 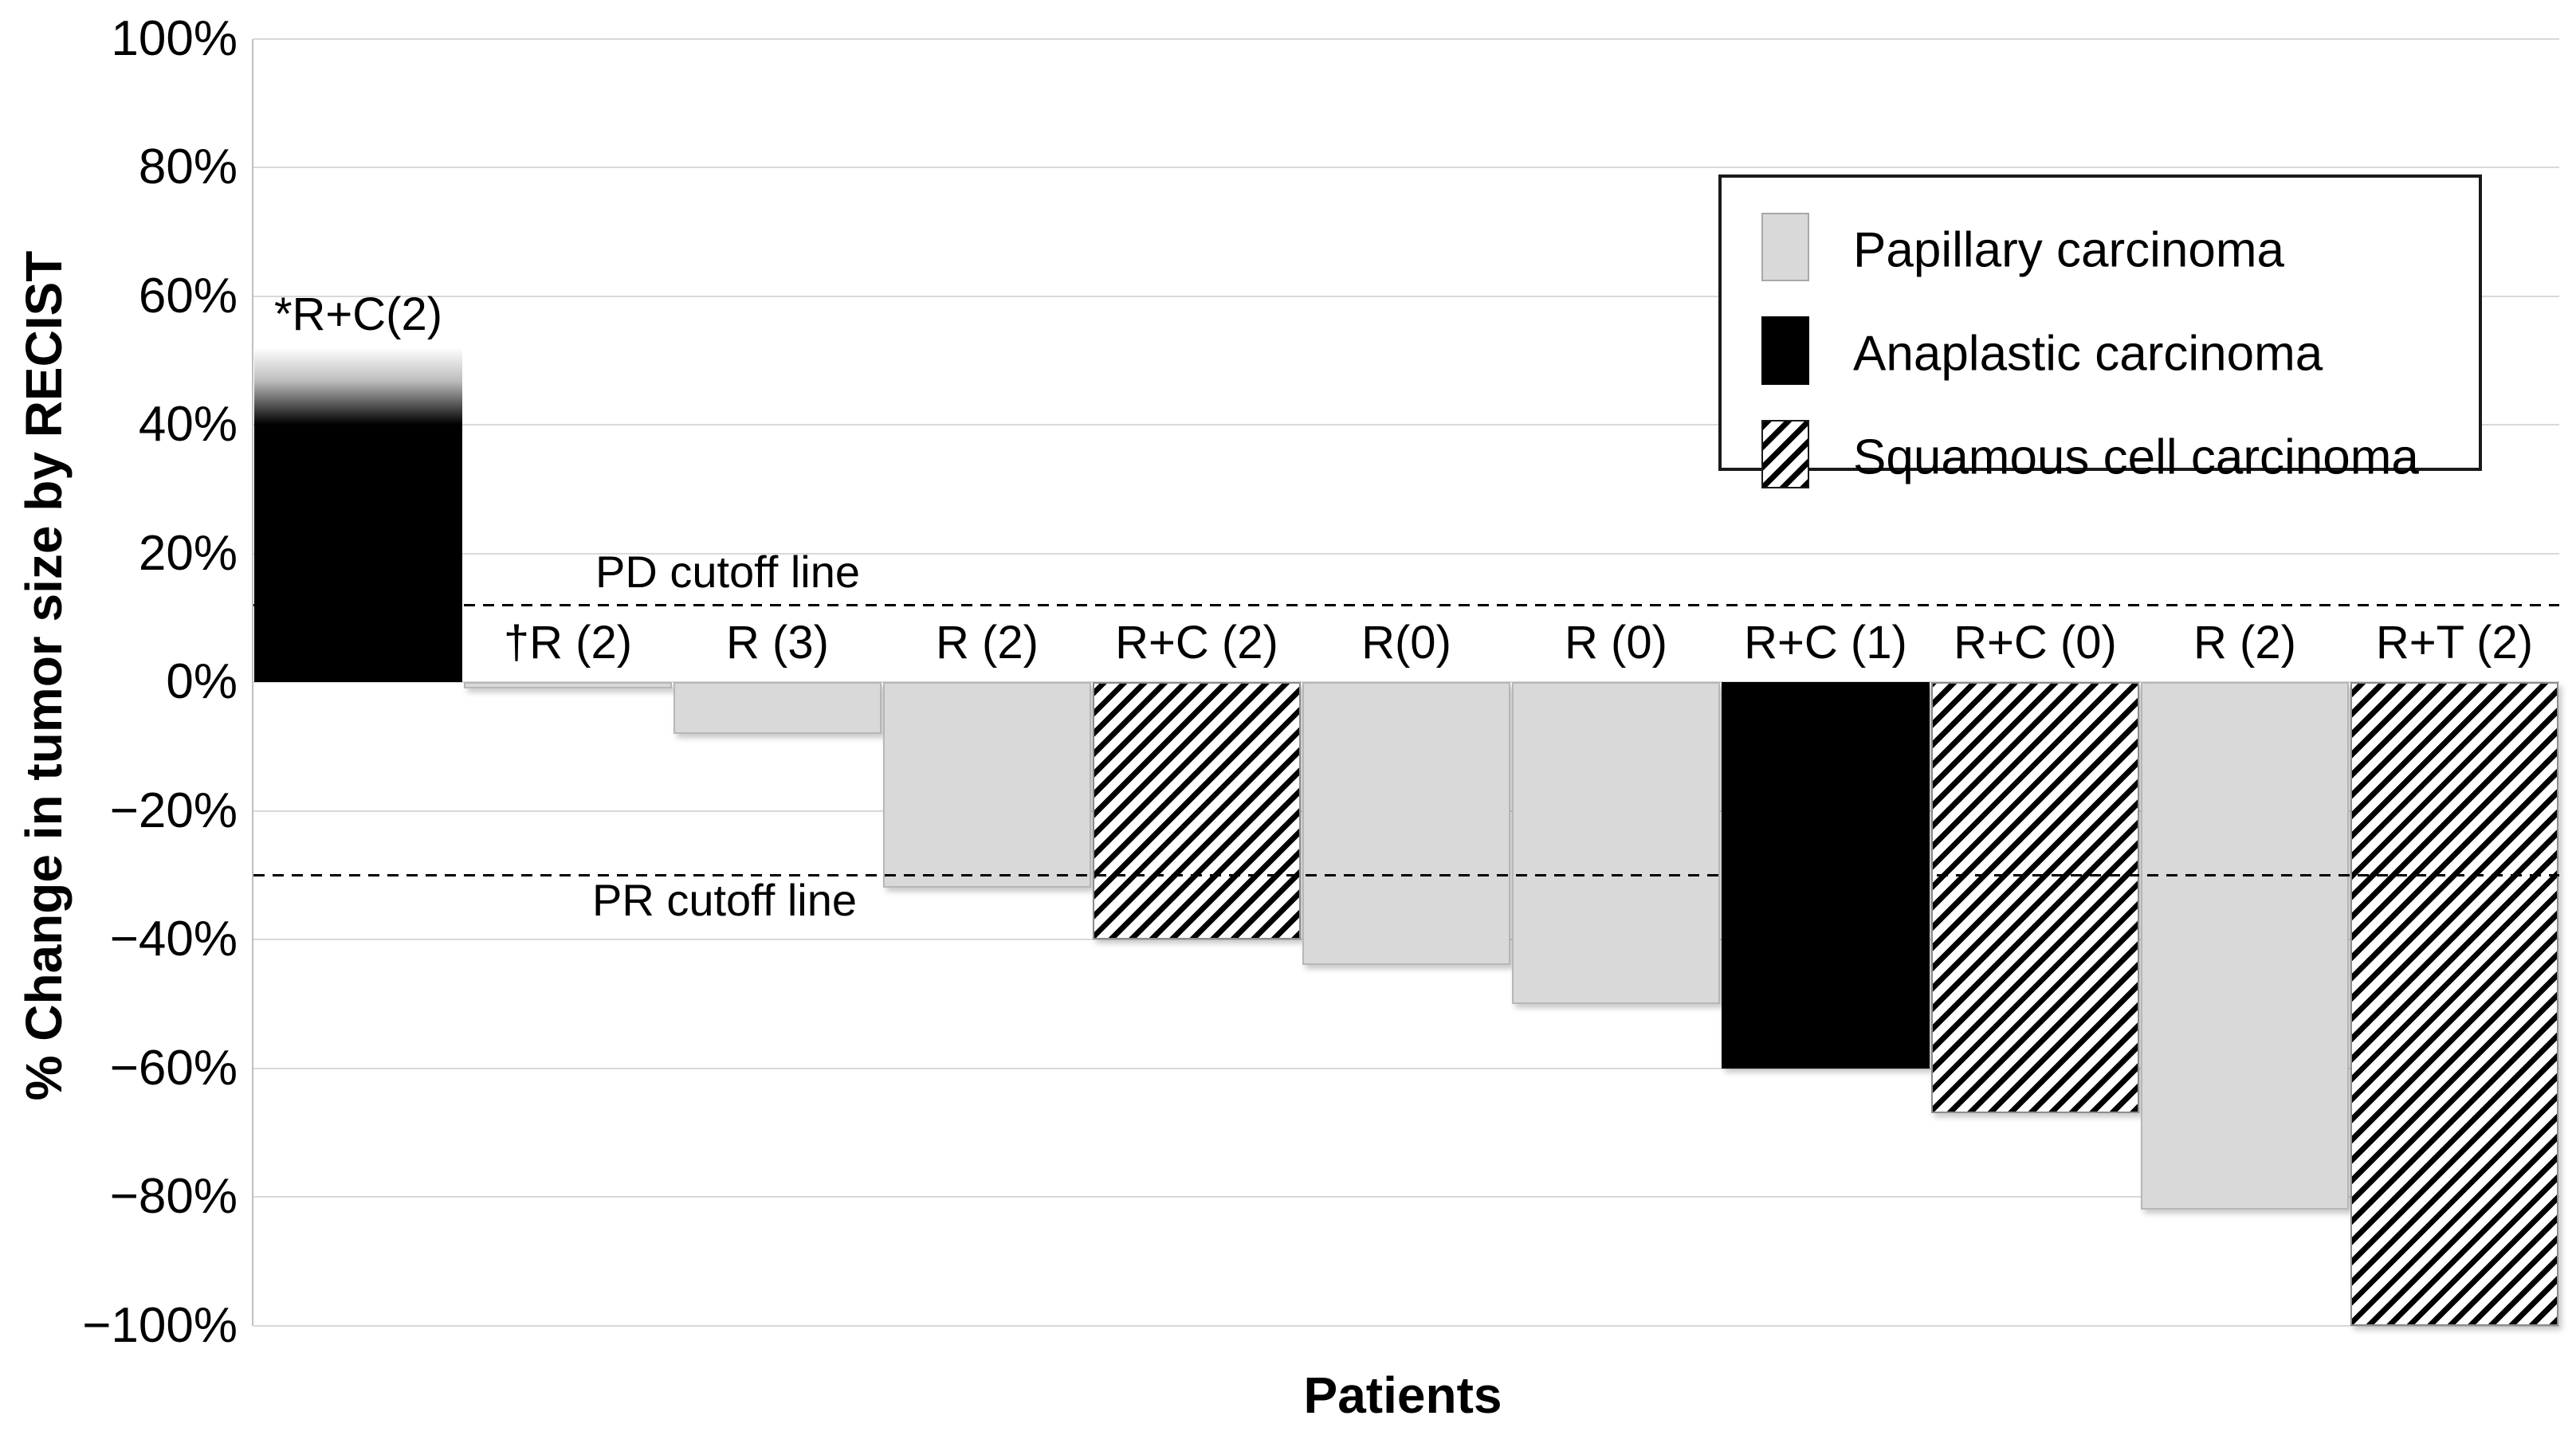 What do you see at coordinates (2088, 354) in the screenshot?
I see `legend-label: Anaplastic carcinoma` at bounding box center [2088, 354].